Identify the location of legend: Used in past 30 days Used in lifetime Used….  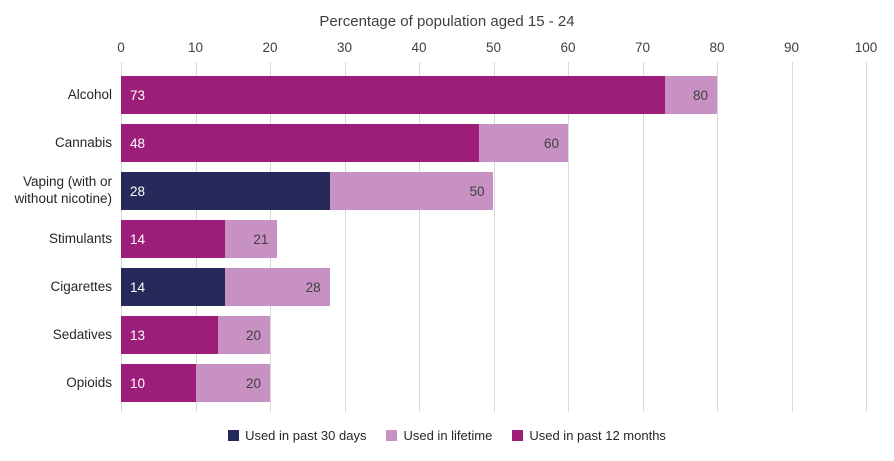
(447, 435).